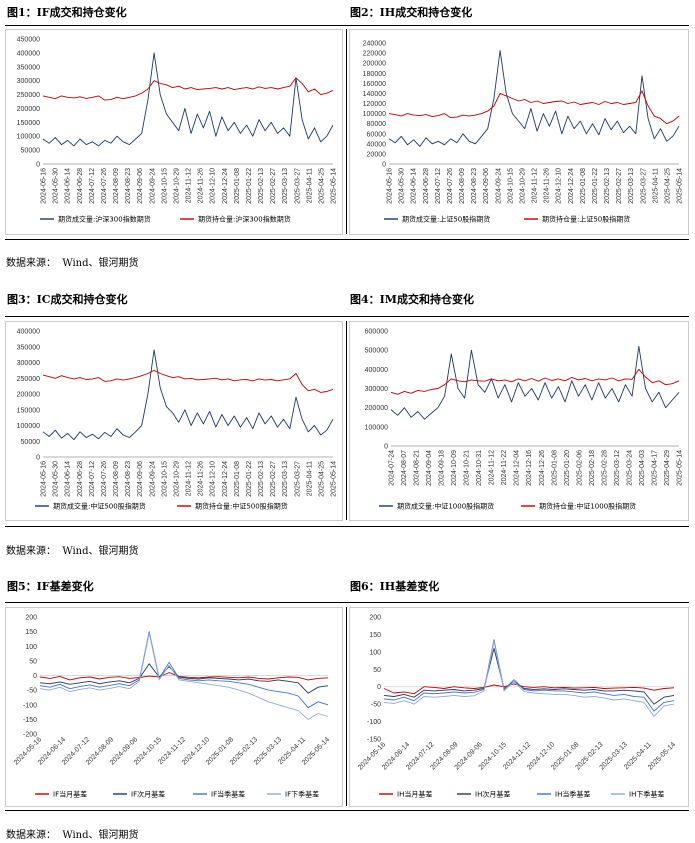 The width and height of the screenshot is (695, 843). What do you see at coordinates (392, 468) in the screenshot?
I see `x-tick-label: 2024-07-24` at bounding box center [392, 468].